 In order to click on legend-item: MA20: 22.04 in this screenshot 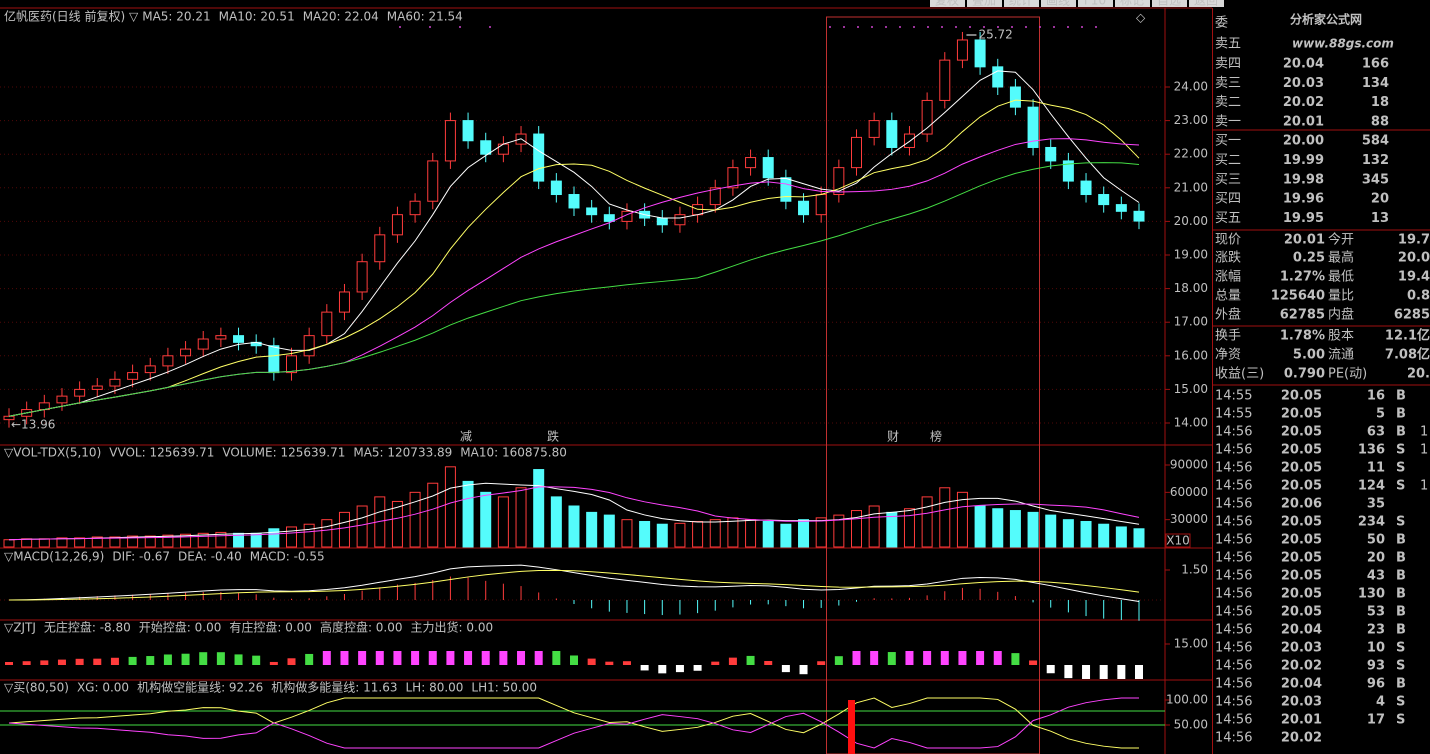, I will do `click(341, 17)`.